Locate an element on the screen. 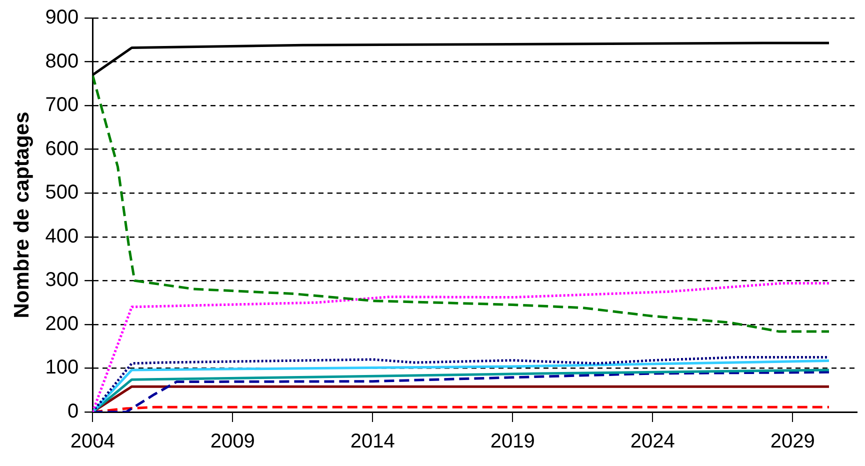 The width and height of the screenshot is (865, 466). y-tick-label: 400 is located at coordinates (62, 236).